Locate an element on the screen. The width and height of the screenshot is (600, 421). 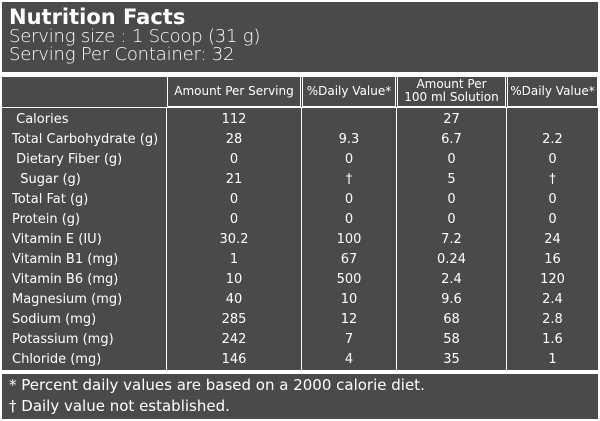
column-header-amount-per-serving: Amount Per Serving is located at coordinates (234, 91).